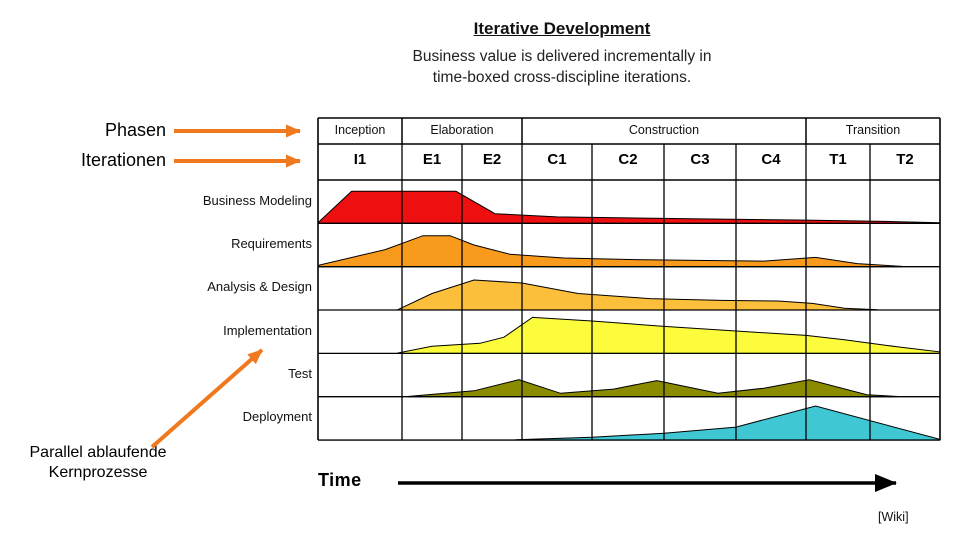 The height and width of the screenshot is (549, 957). I want to click on kernprozesse-arrow, so click(207, 398).